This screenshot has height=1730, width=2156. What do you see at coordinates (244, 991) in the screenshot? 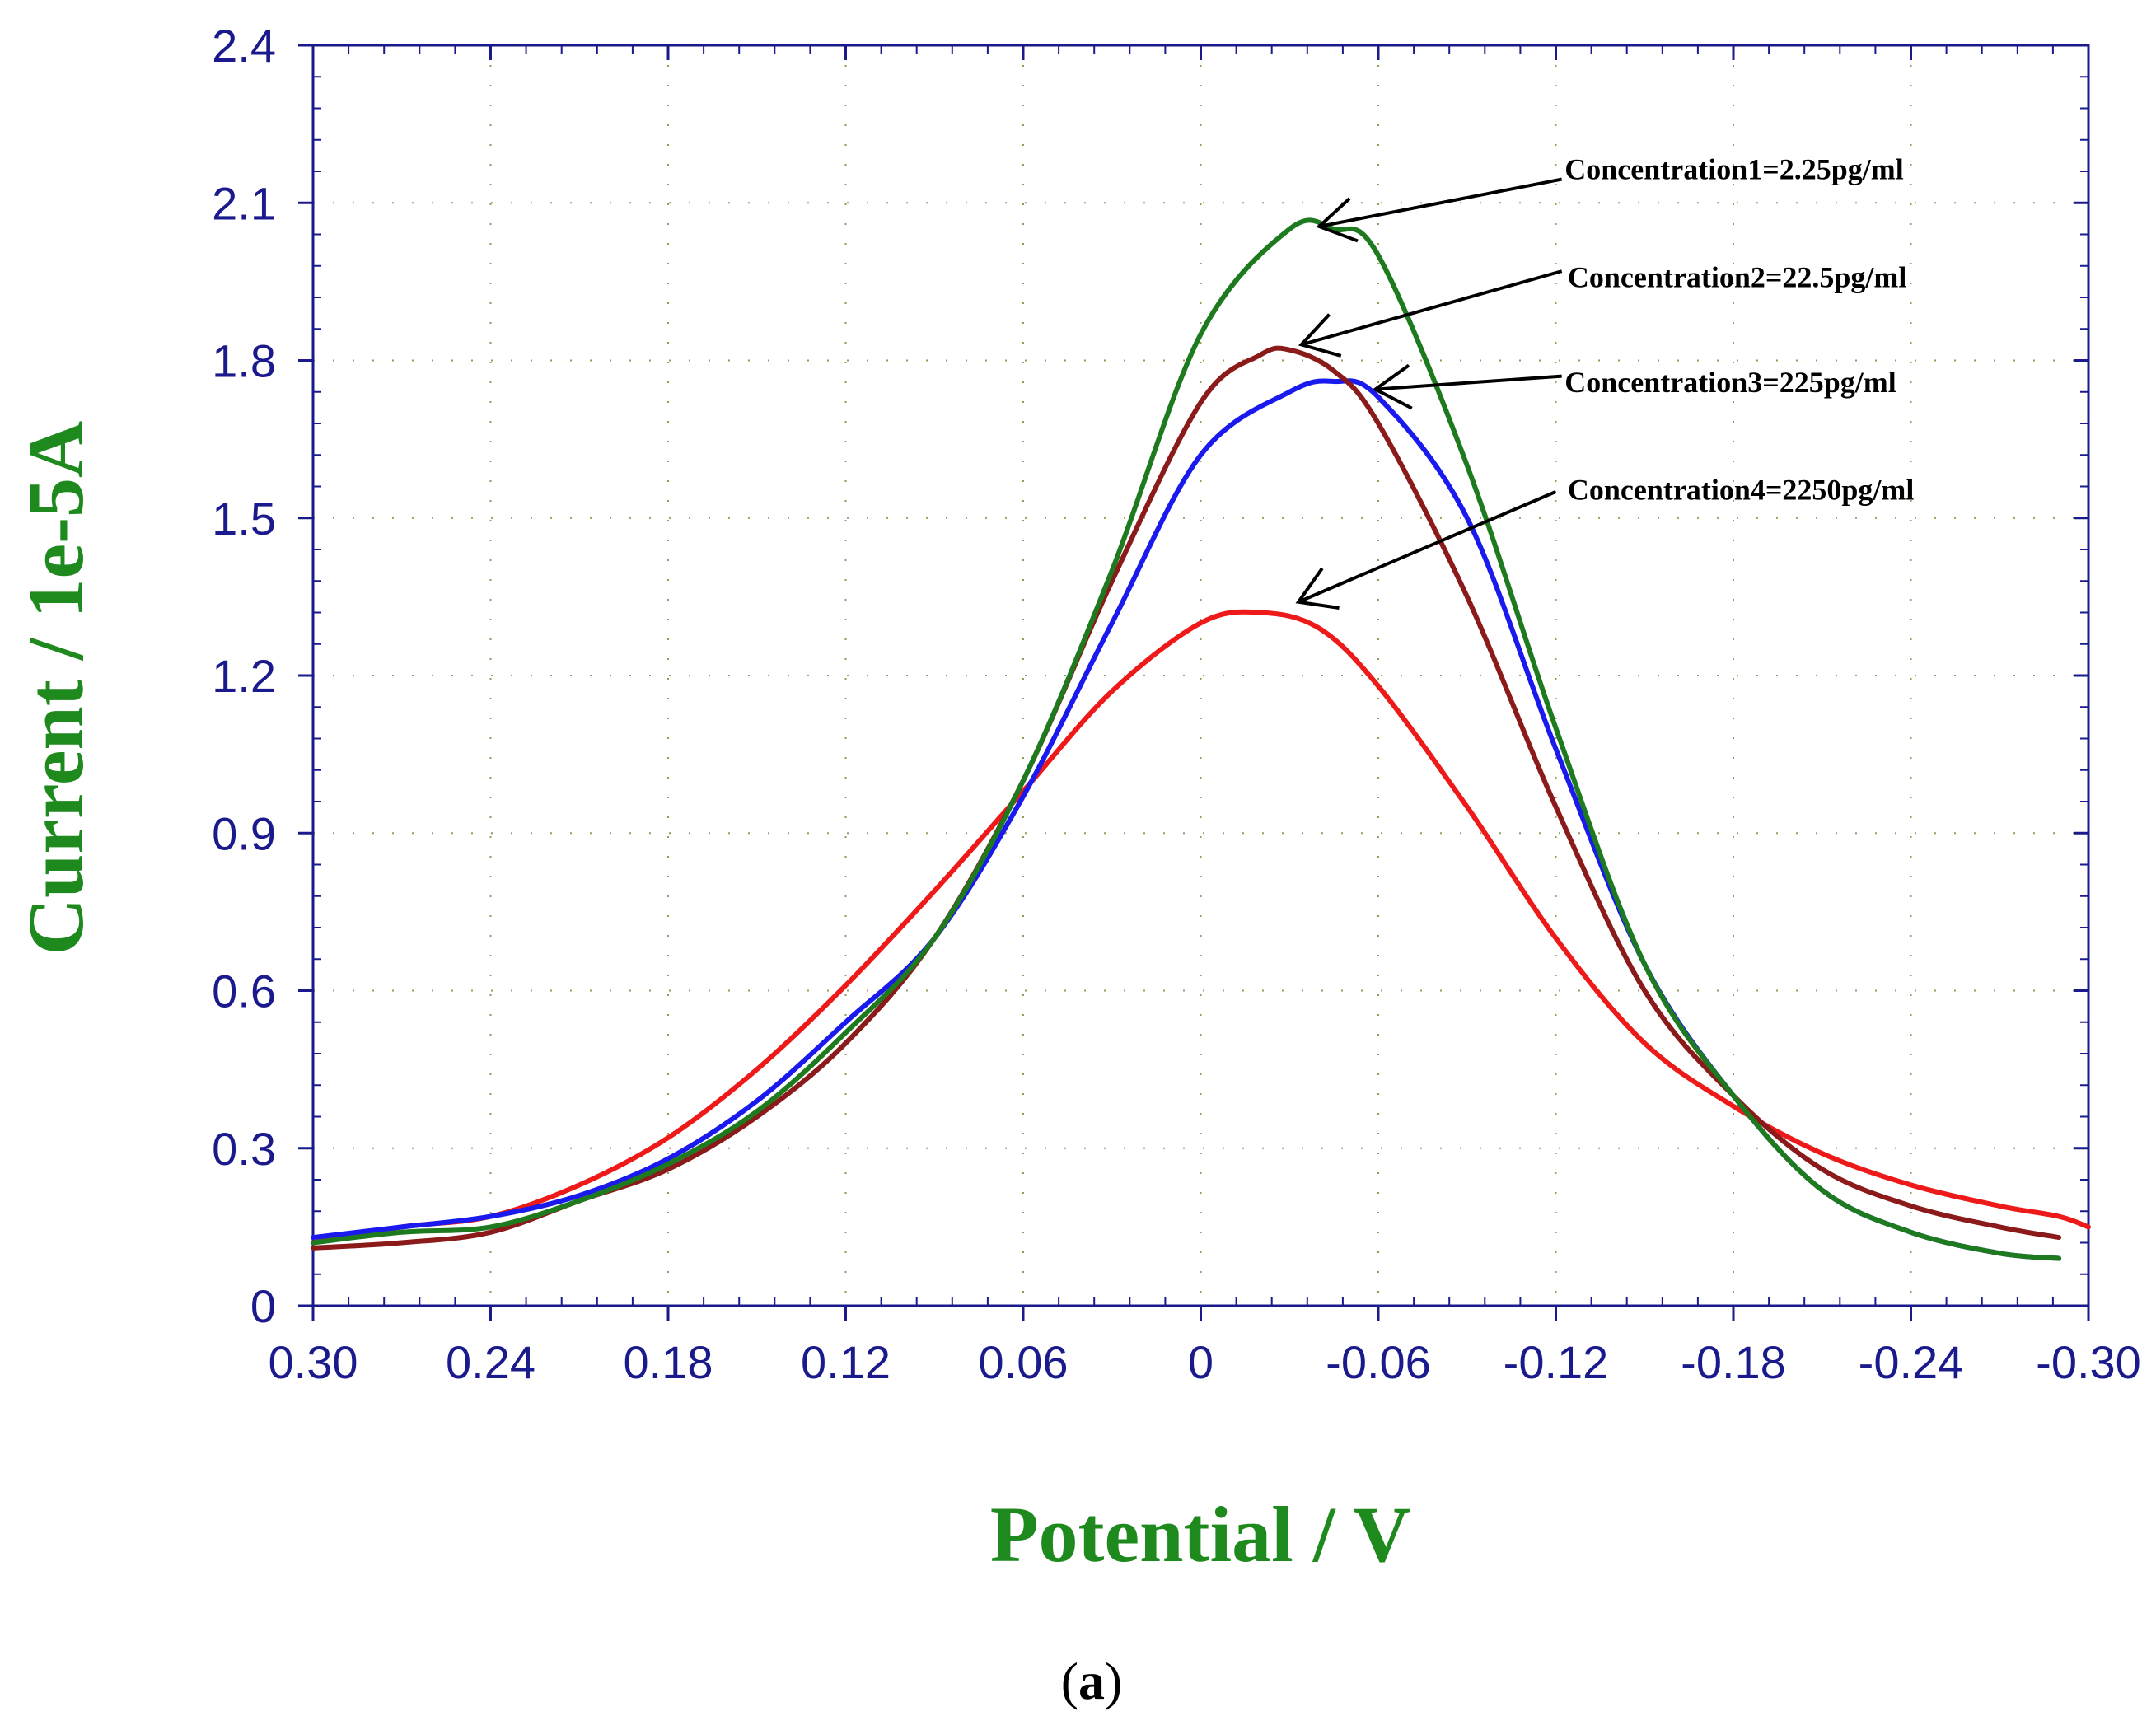
I see `y-tick-label: 0.6` at bounding box center [244, 991].